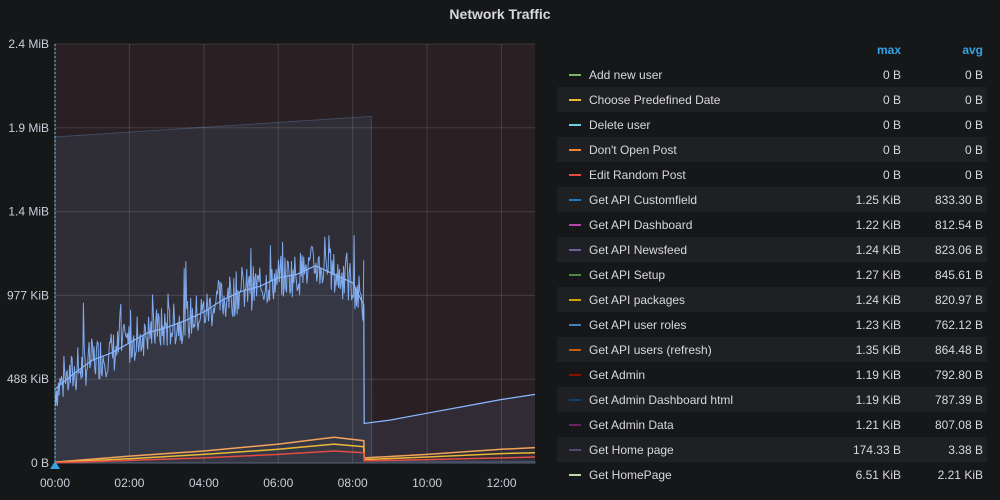  I want to click on legend-item: Get API Customfield 1.25 KiB 833.30 B, so click(772, 199).